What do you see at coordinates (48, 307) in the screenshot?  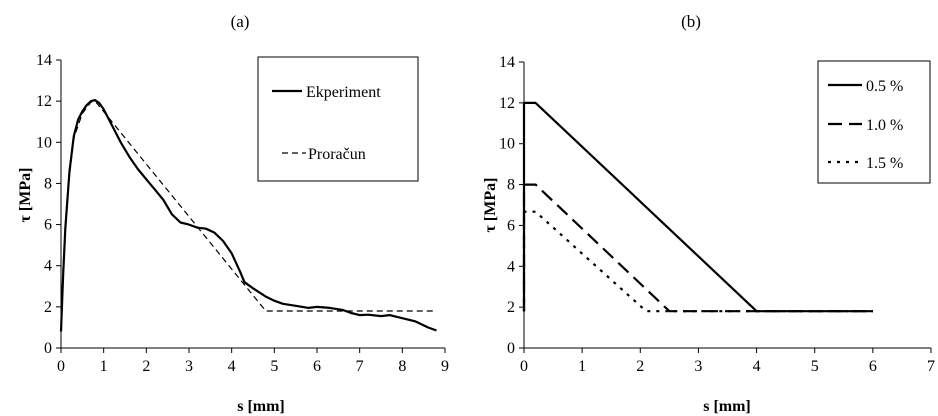 I see `panel-a-y-tick-label: 2` at bounding box center [48, 307].